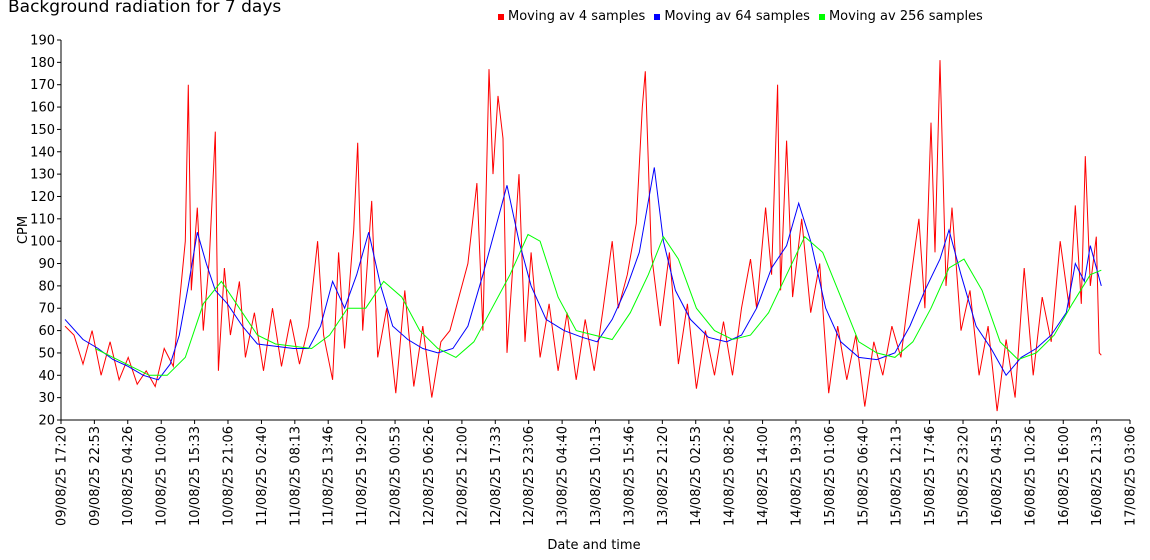  Describe the element at coordinates (46, 376) in the screenshot. I see `y-tick-label: 40` at that location.